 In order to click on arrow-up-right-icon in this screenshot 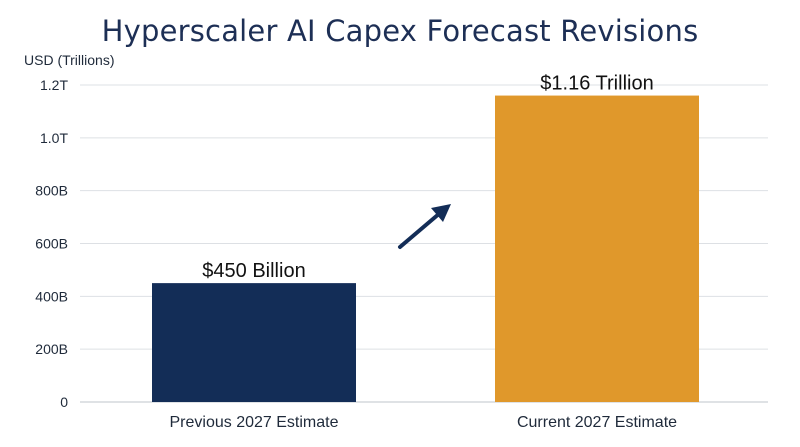, I will do `click(424, 226)`.